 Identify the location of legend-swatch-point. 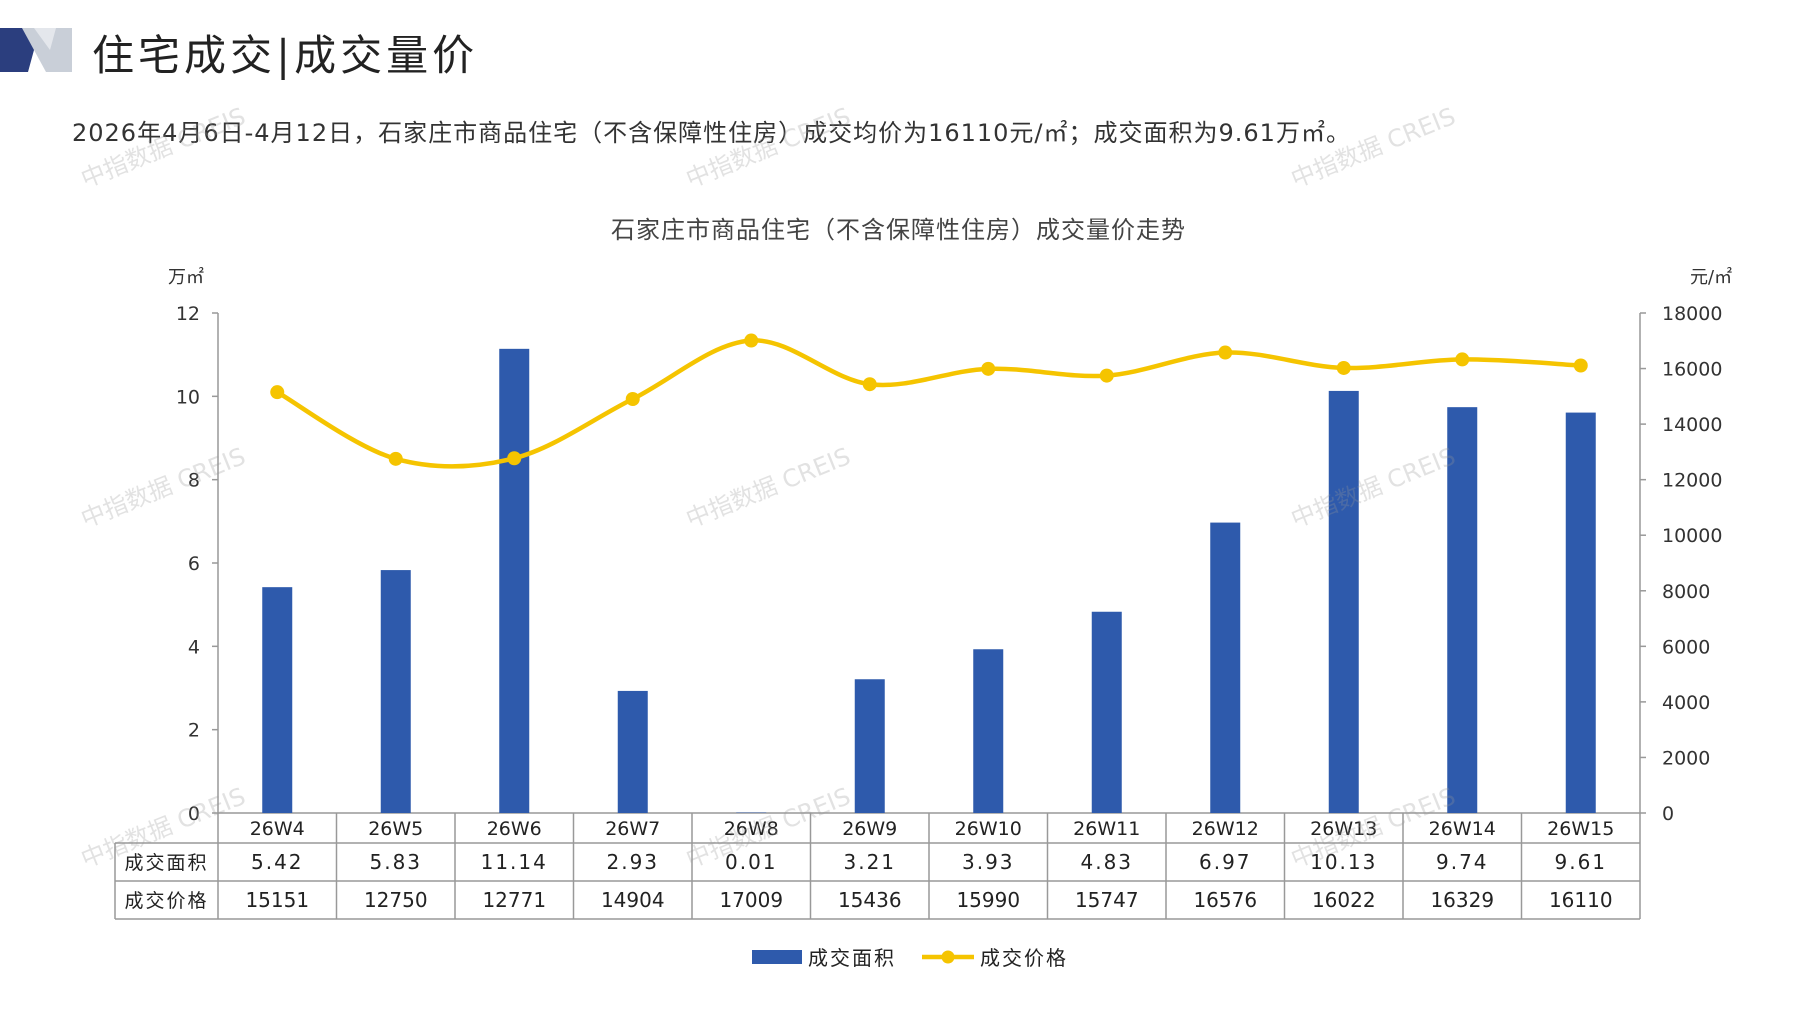
(948, 957).